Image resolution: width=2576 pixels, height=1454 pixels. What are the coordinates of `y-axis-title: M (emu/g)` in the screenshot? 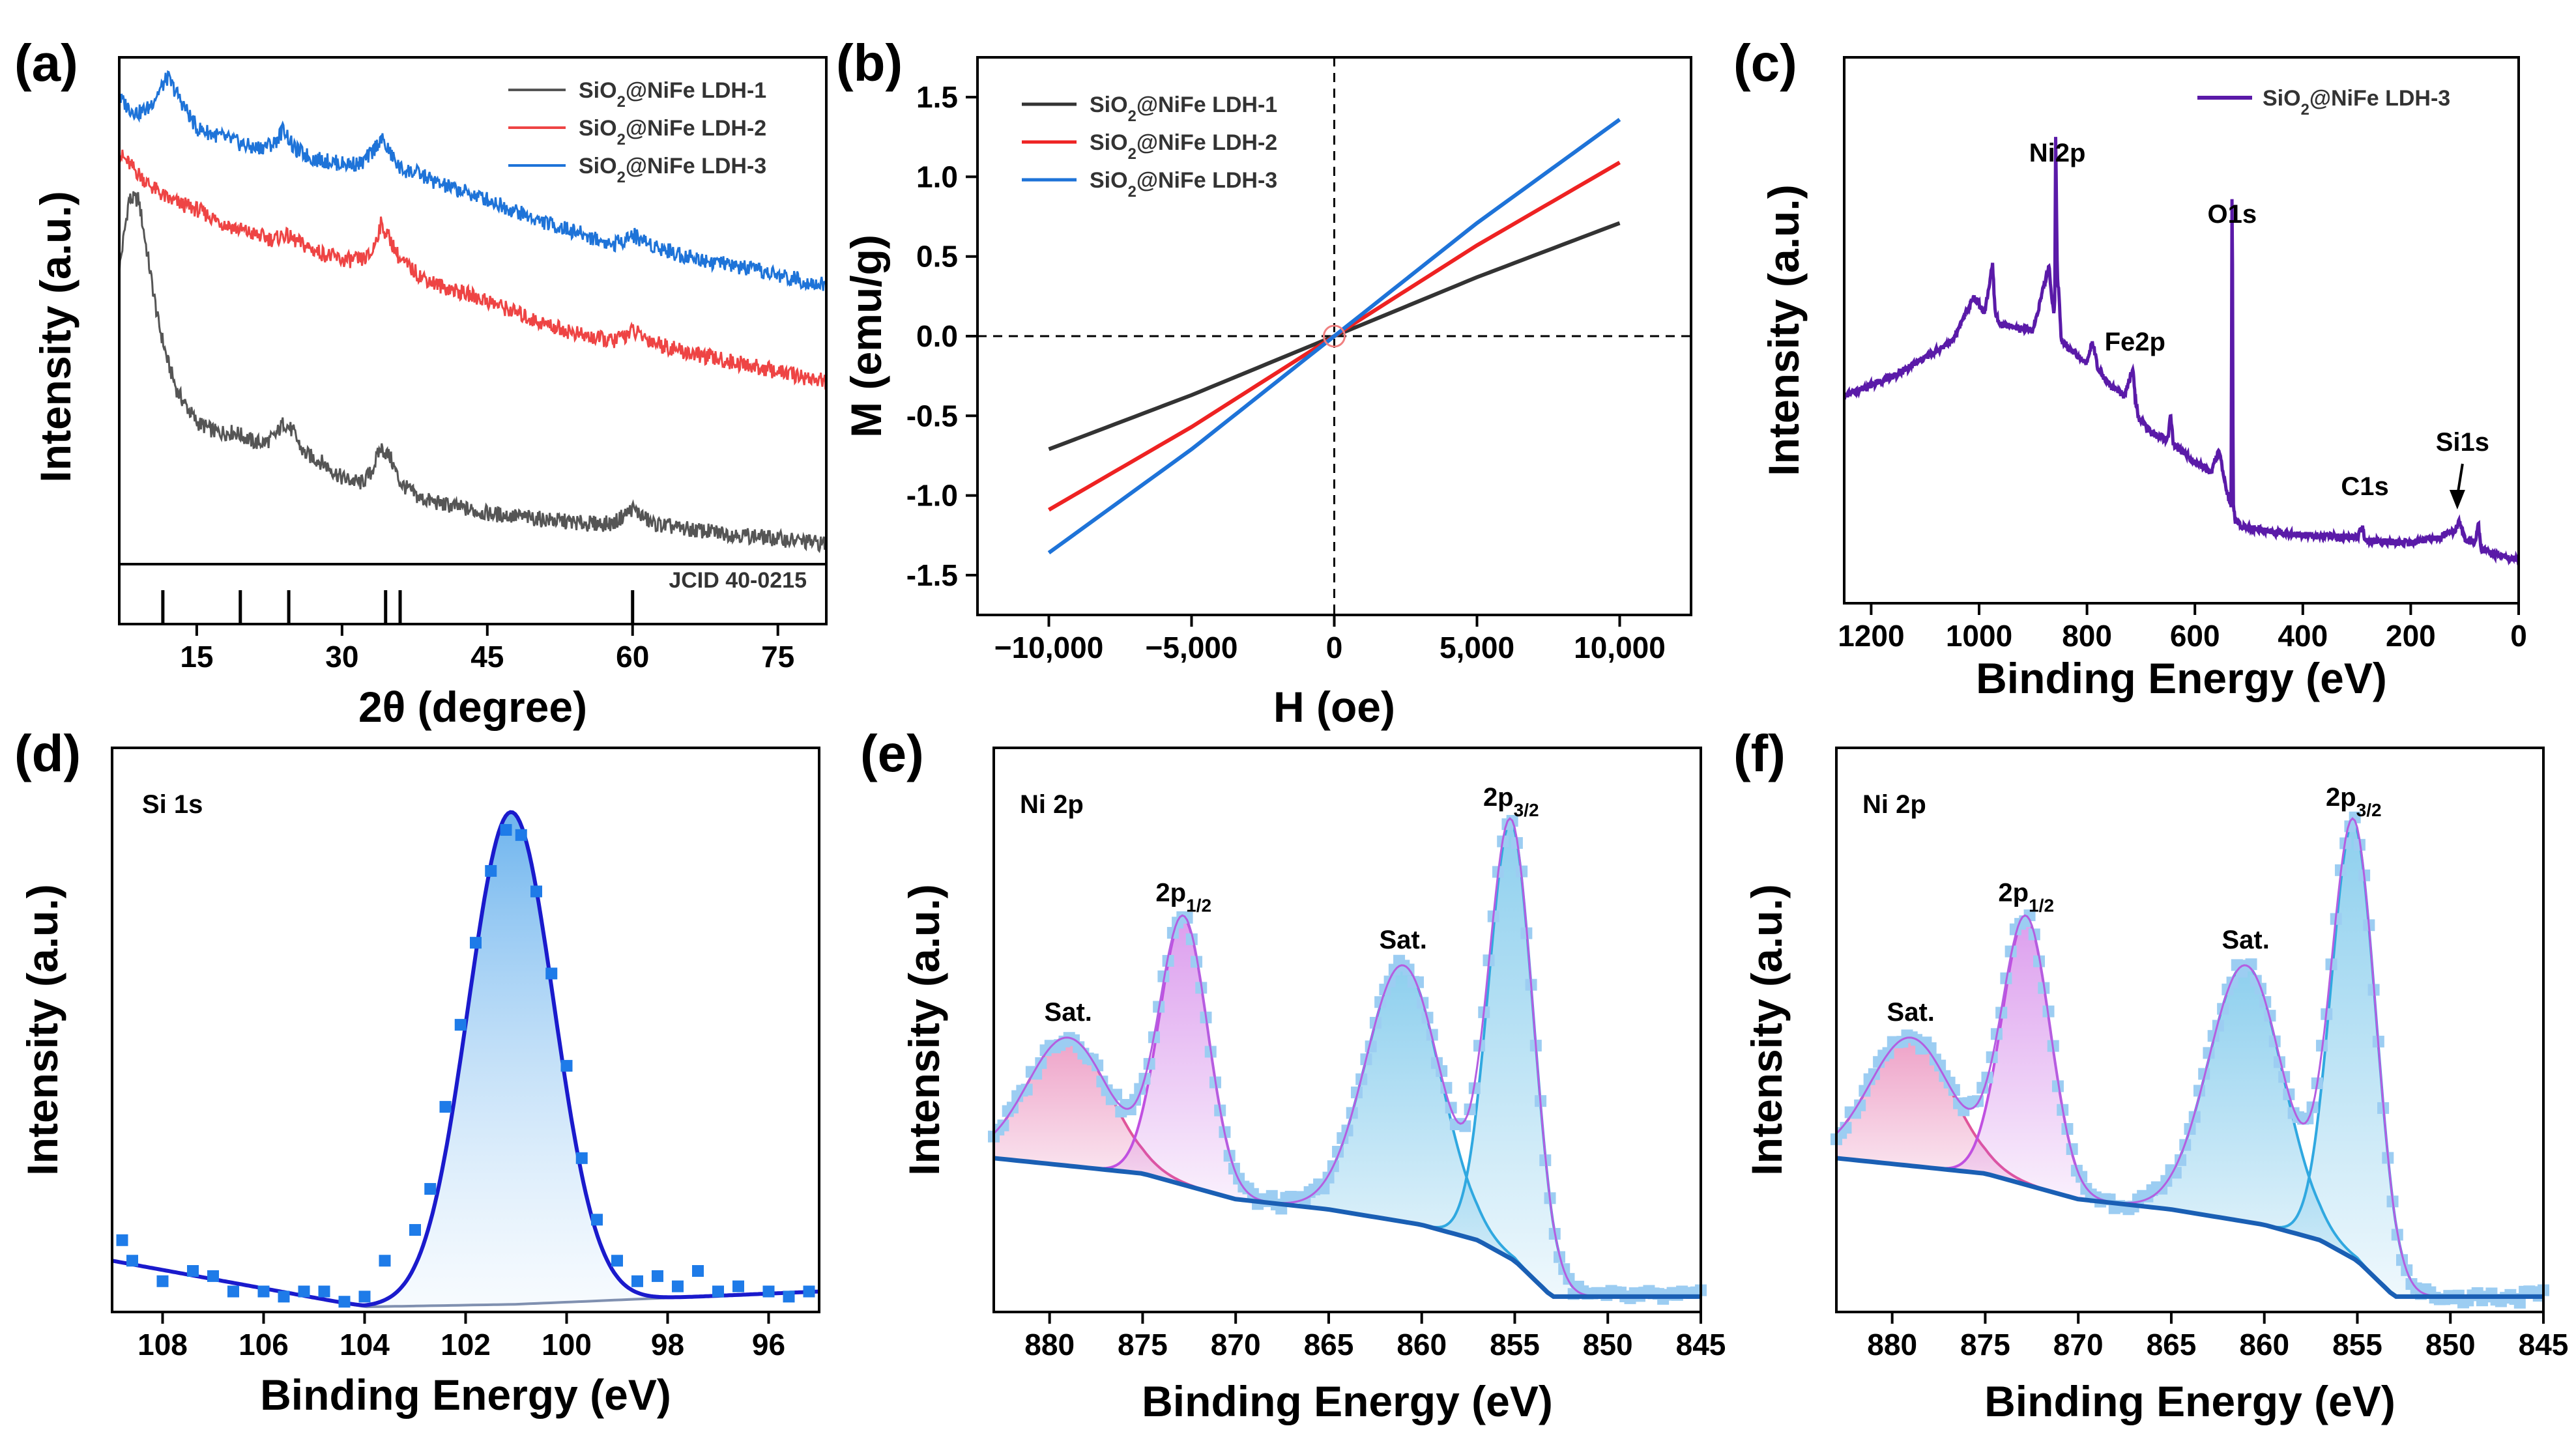 It's located at (866, 336).